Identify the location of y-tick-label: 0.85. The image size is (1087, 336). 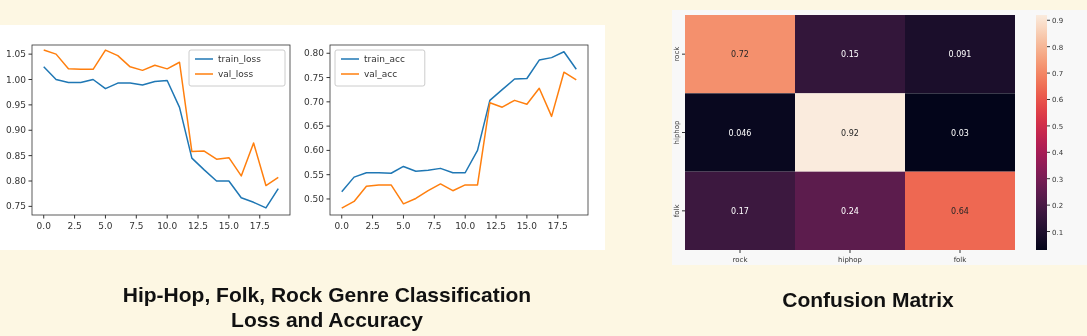
(15, 155).